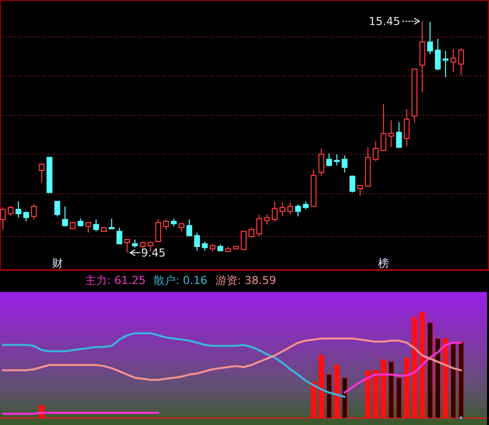 This screenshot has width=489, height=425. Describe the element at coordinates (57, 263) in the screenshot. I see `x-tick-label: 财` at that location.